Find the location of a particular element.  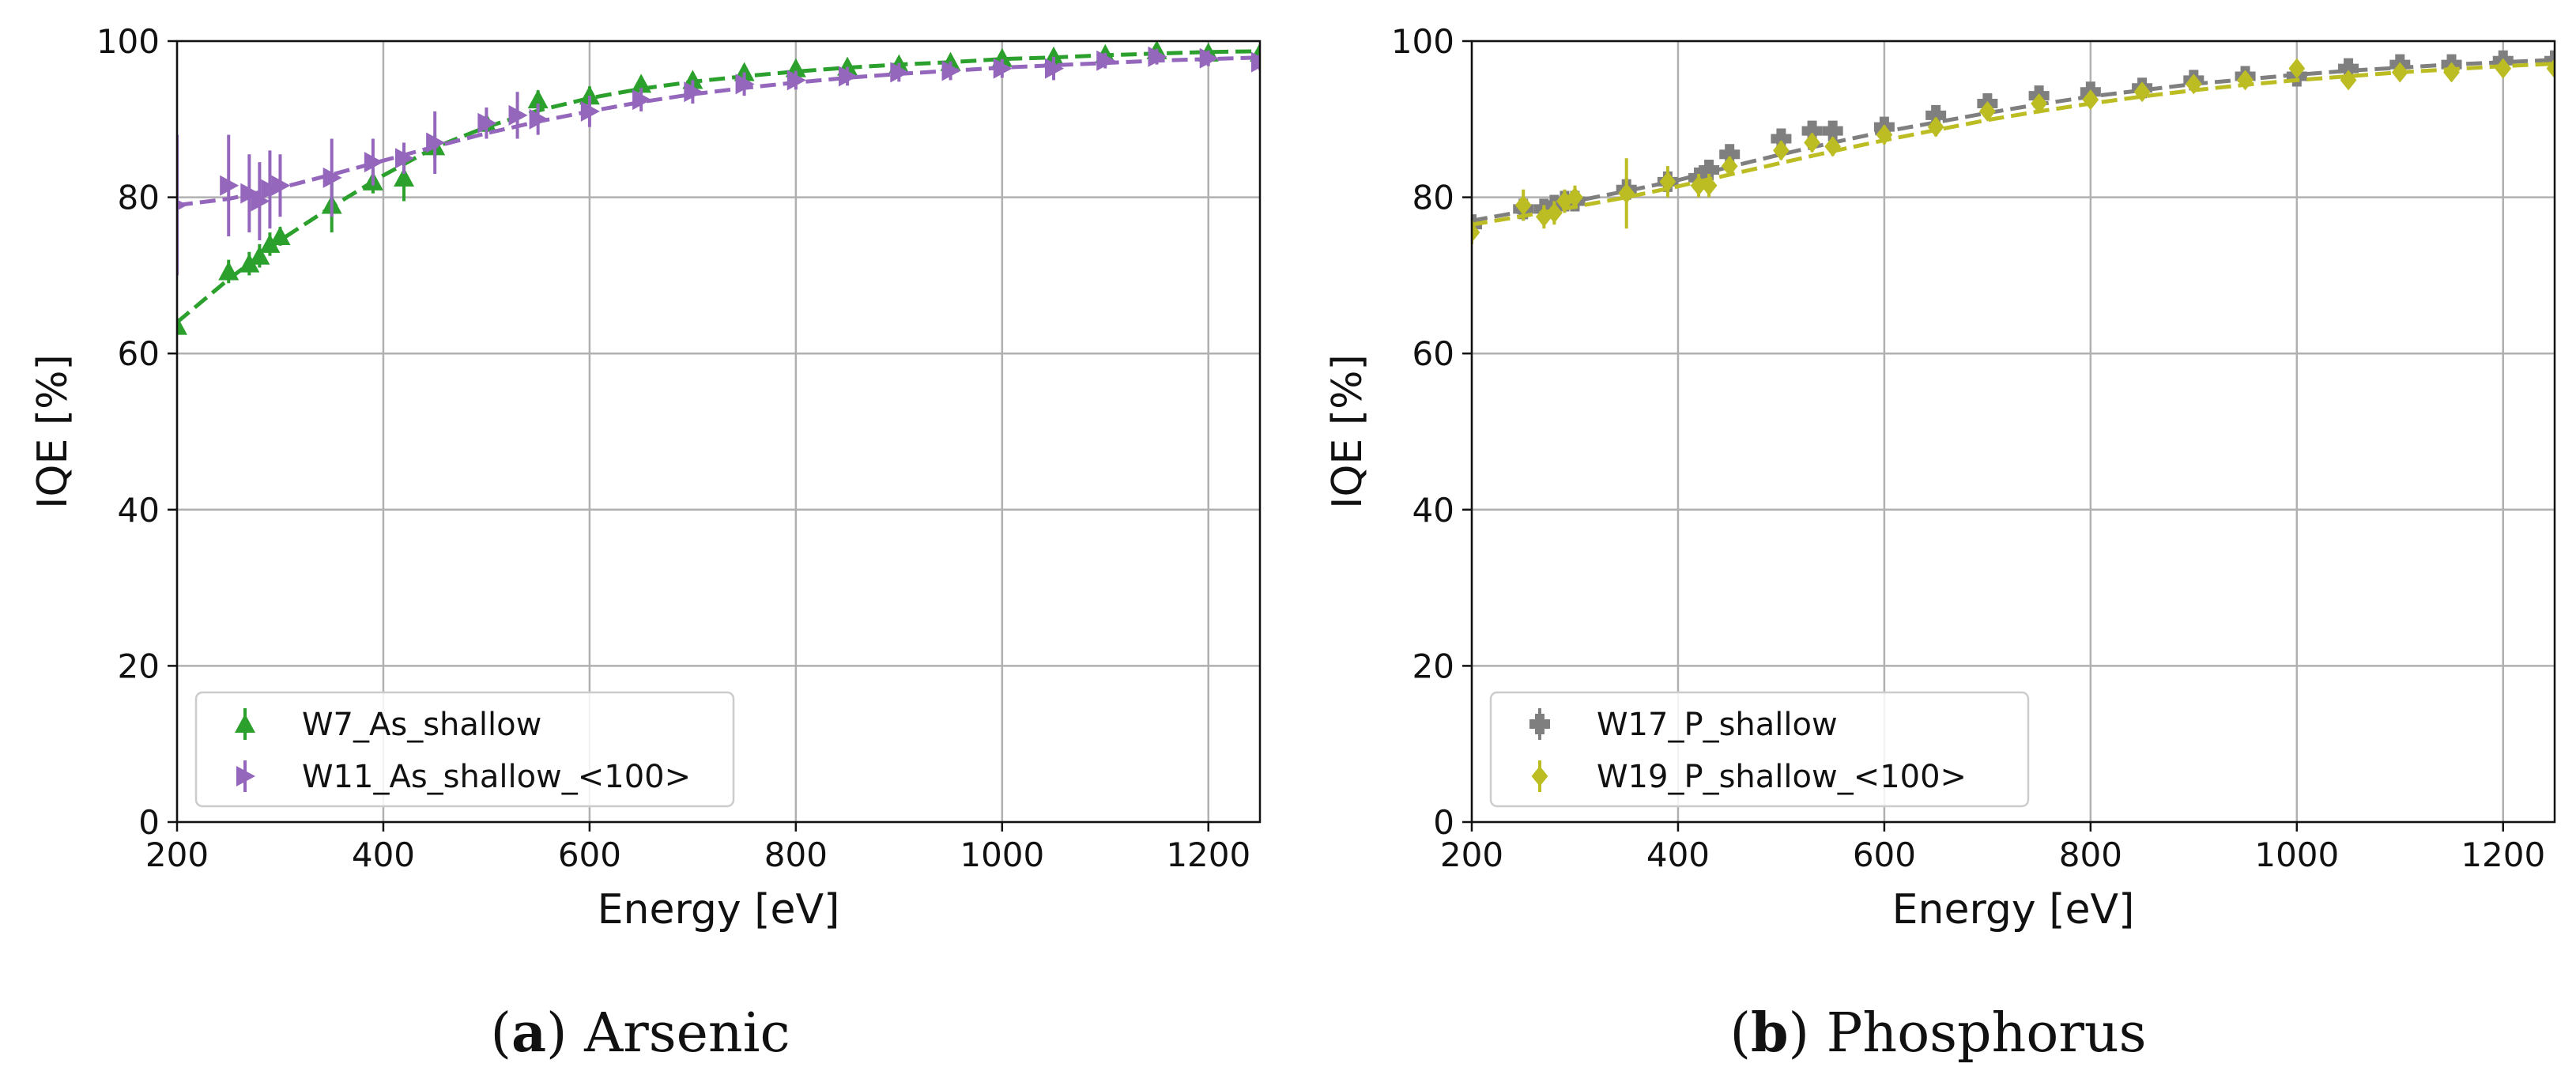

fit-line-W7_As_shallow is located at coordinates (719, 186).